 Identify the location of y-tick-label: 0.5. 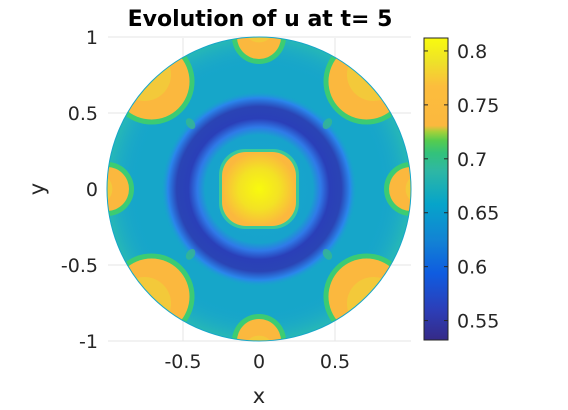
(83, 114).